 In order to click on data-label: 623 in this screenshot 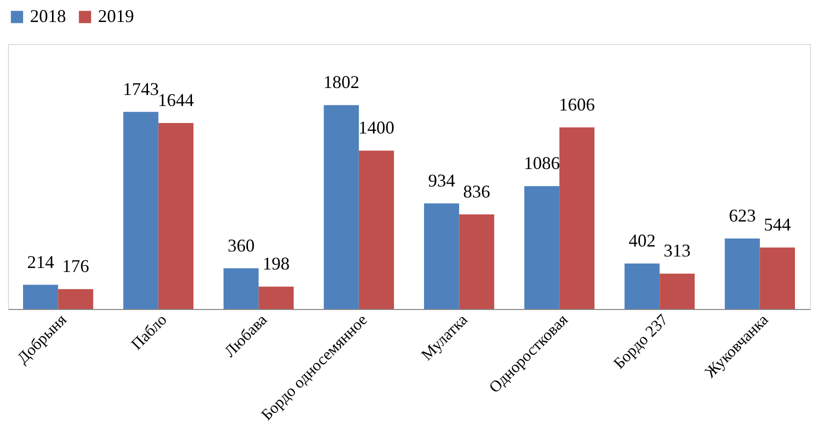, I will do `click(742, 216)`.